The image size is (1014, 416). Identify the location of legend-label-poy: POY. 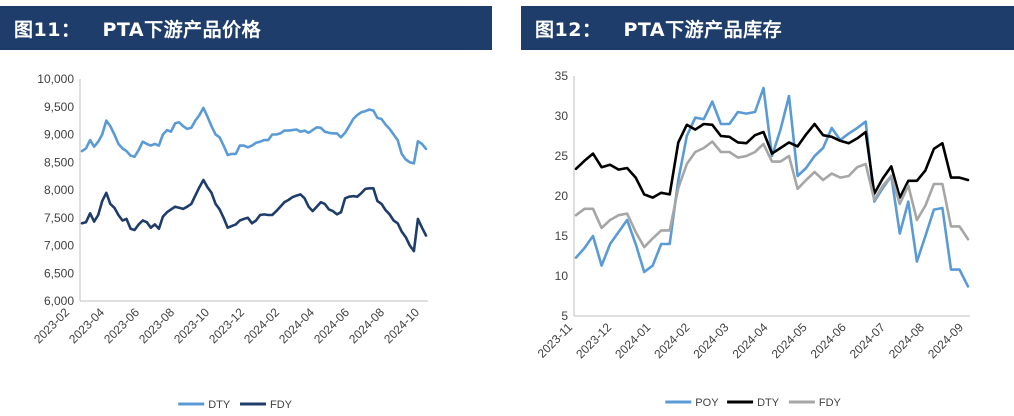
(707, 403).